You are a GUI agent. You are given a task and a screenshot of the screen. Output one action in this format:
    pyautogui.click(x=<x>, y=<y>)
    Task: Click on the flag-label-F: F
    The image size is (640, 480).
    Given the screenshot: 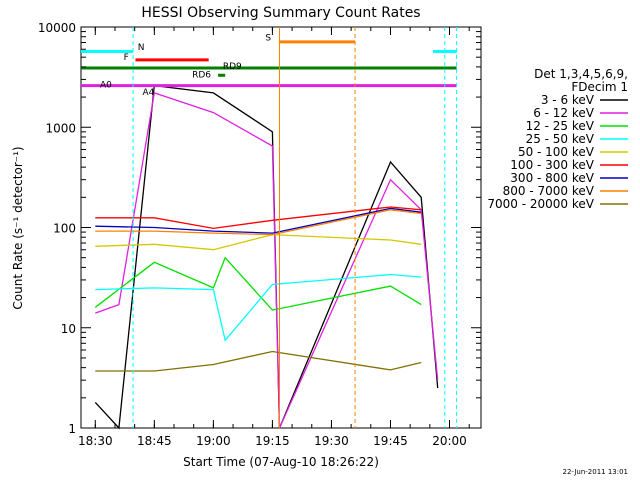 What is the action you would take?
    pyautogui.click(x=126, y=58)
    